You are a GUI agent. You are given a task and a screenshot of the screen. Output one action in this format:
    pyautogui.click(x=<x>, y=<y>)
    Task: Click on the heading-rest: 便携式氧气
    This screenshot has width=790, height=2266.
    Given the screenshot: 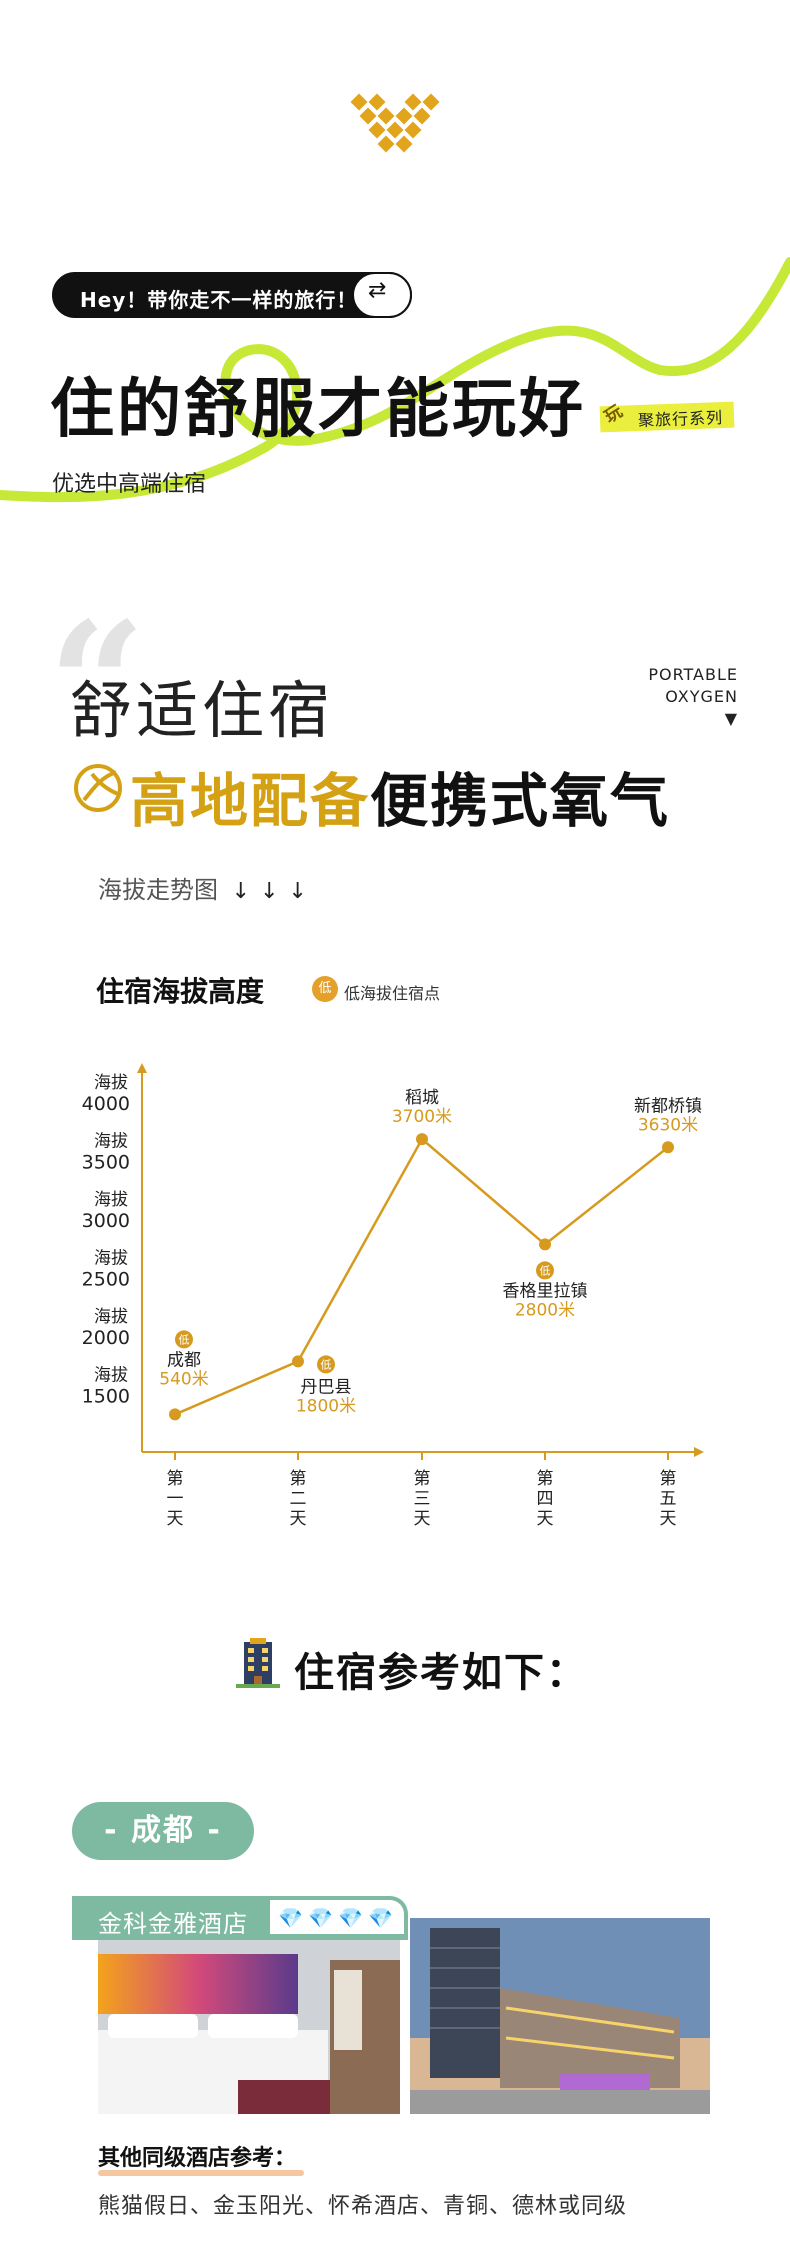 What is the action you would take?
    pyautogui.click(x=520, y=801)
    